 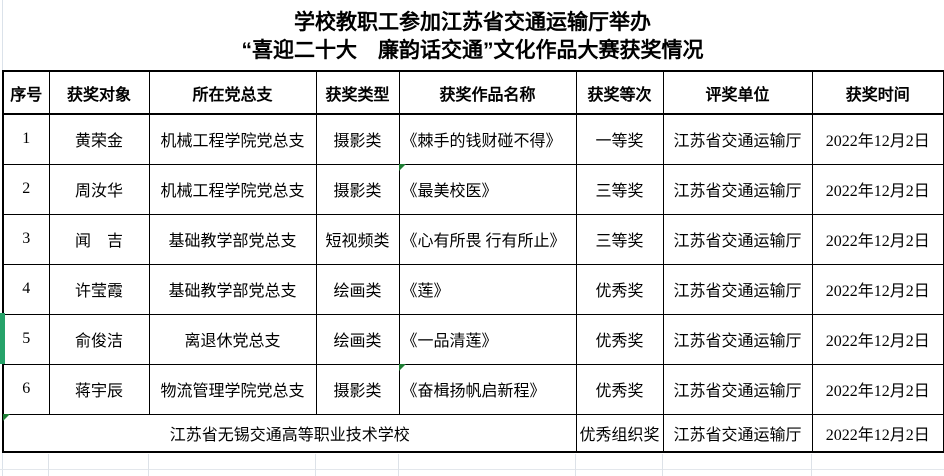 What do you see at coordinates (472, 22) in the screenshot?
I see `title-line-1: 学校教职工参加江苏省交通运输厅举办` at bounding box center [472, 22].